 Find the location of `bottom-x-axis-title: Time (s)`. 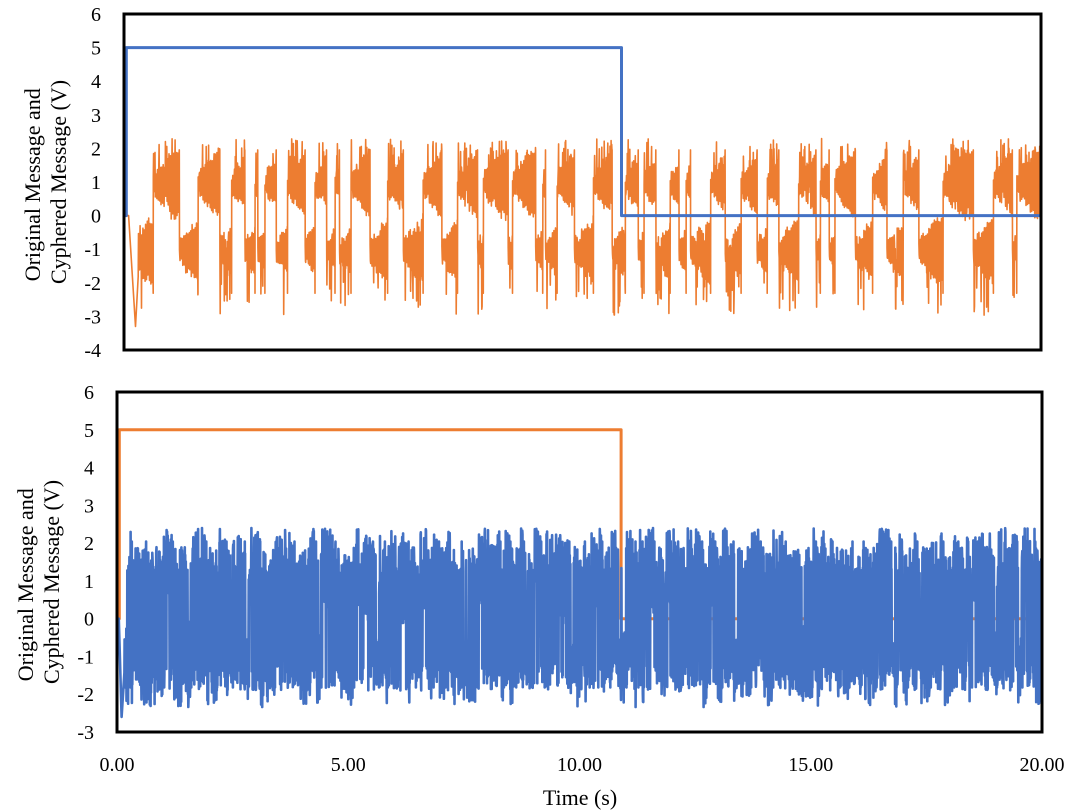

bottom-x-axis-title: Time (s) is located at coordinates (580, 797).